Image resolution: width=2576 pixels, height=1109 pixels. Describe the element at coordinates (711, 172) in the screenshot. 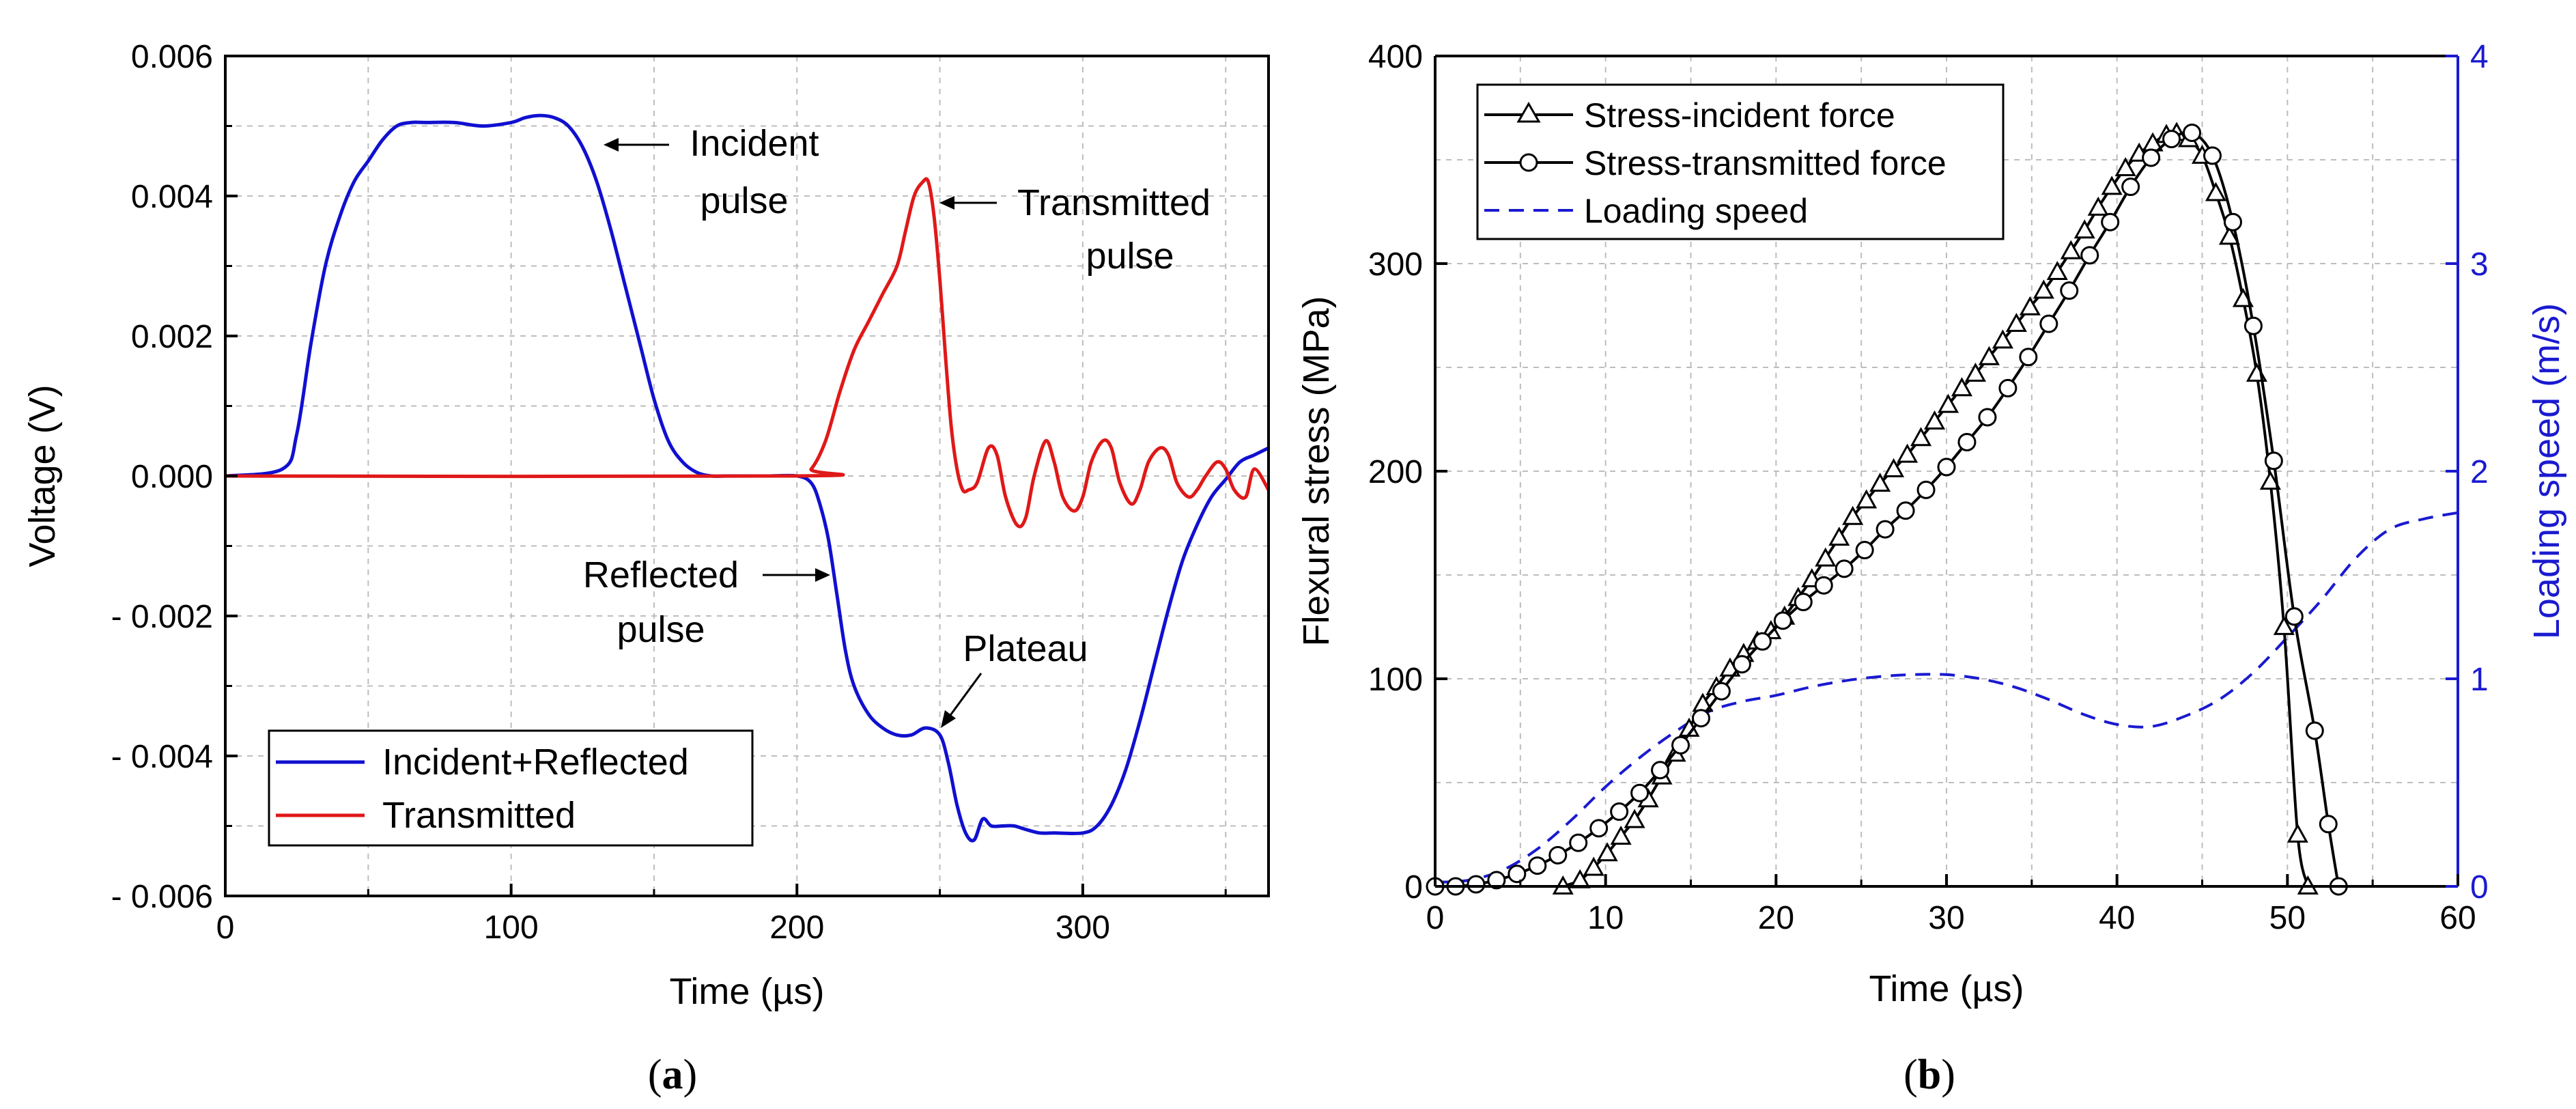

I see `annotation-incident-pulse: Incident pulse` at that location.